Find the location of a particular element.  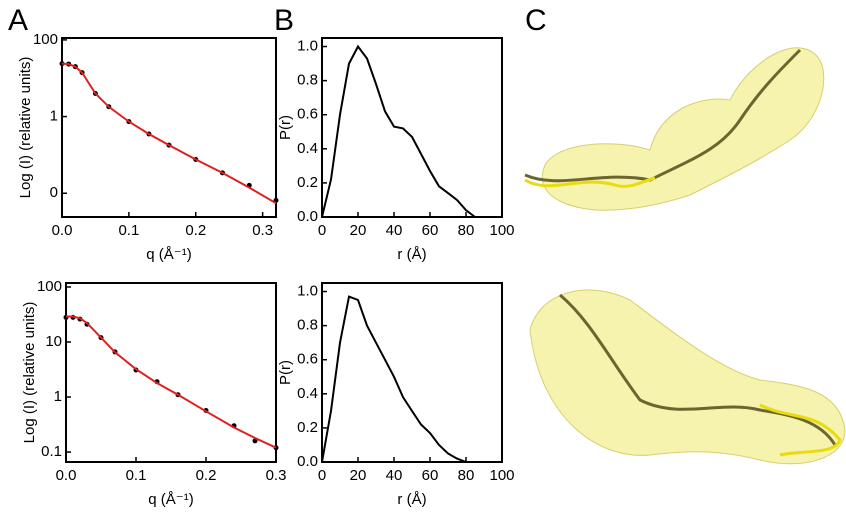

panel-label: A is located at coordinates (18, 20).